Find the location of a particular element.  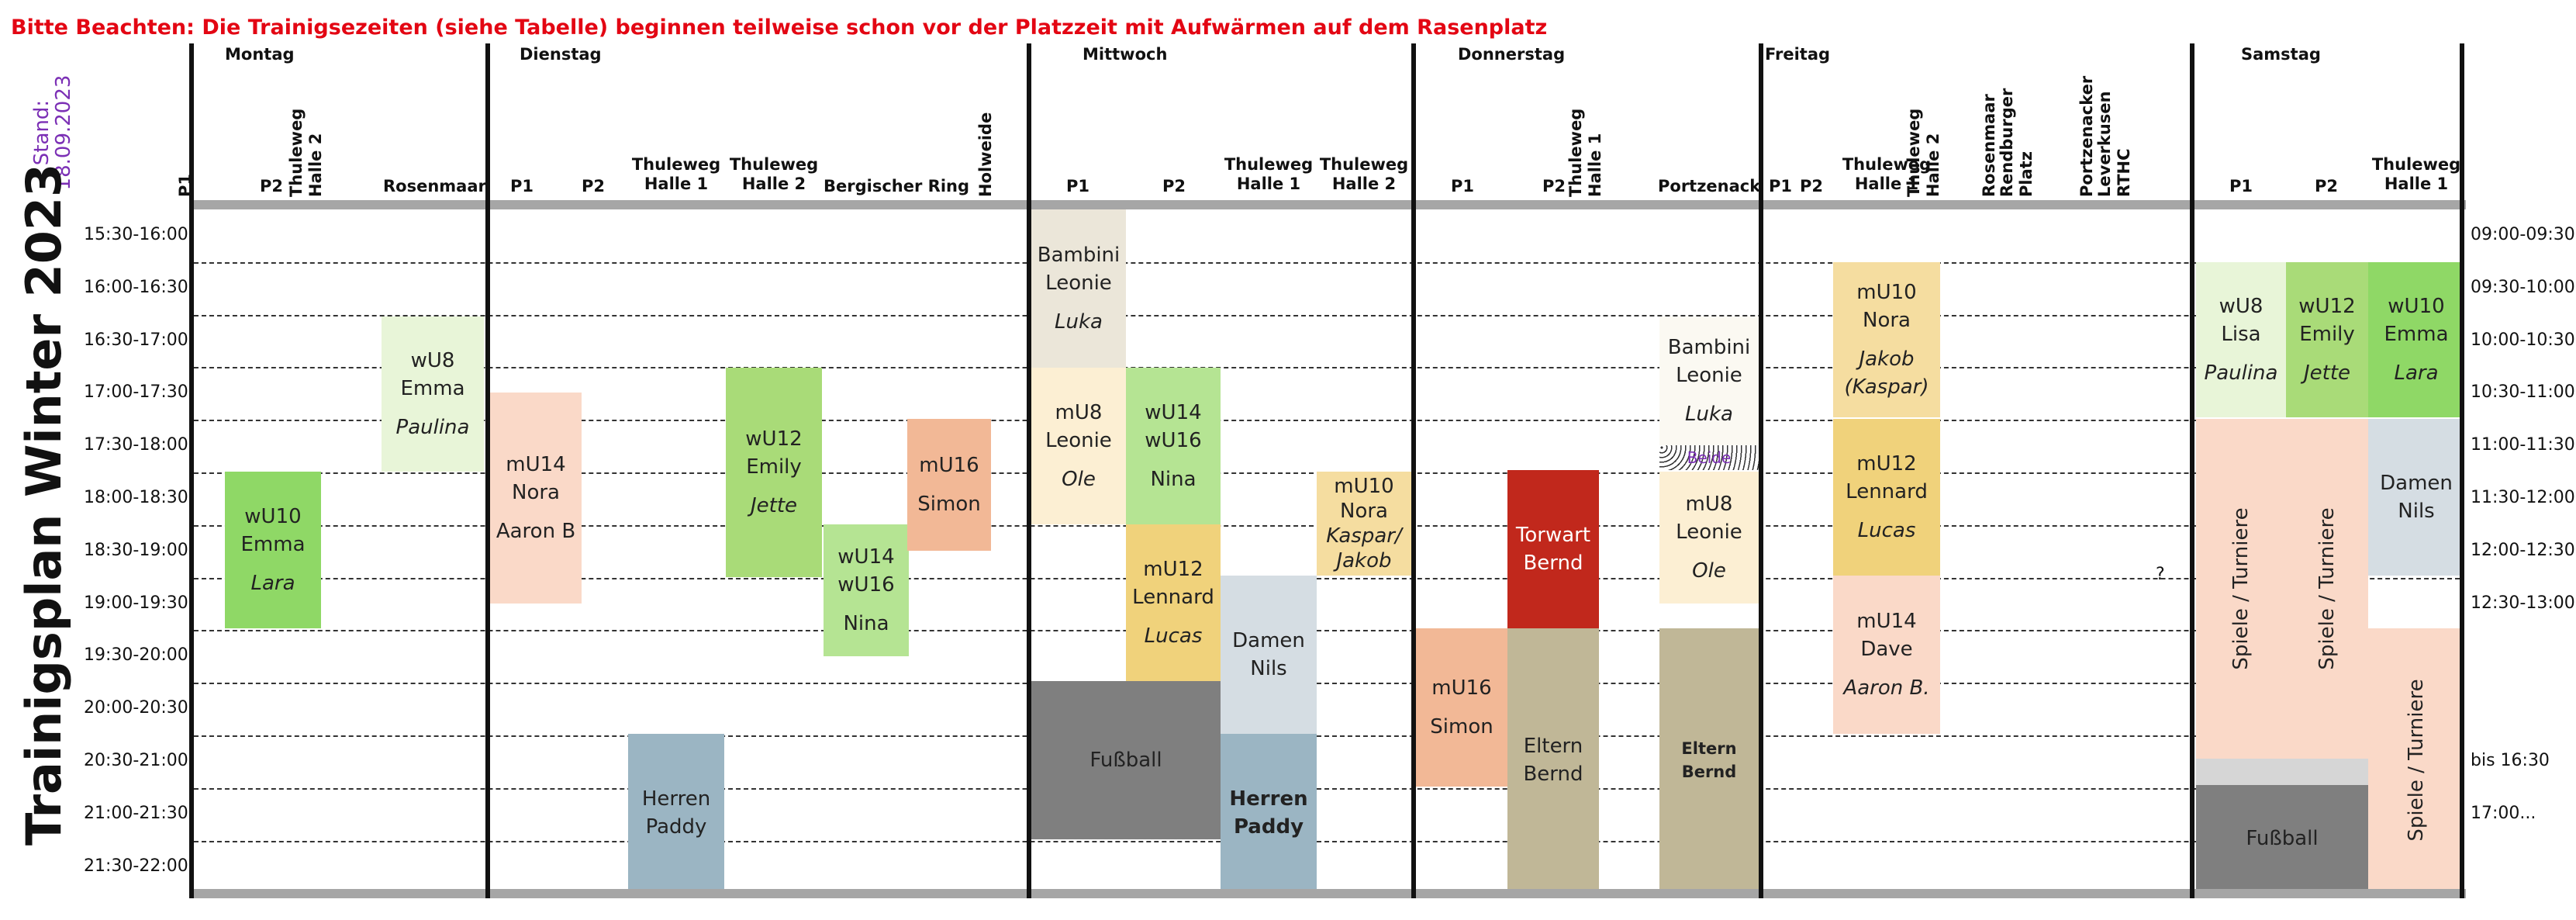

col-do-p2: P2 is located at coordinates (1554, 186).